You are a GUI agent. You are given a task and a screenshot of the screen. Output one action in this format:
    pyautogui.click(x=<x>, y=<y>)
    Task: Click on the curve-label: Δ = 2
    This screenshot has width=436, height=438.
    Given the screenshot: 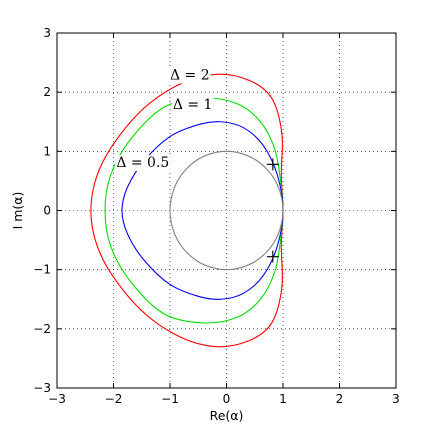 What is the action you would take?
    pyautogui.click(x=190, y=75)
    